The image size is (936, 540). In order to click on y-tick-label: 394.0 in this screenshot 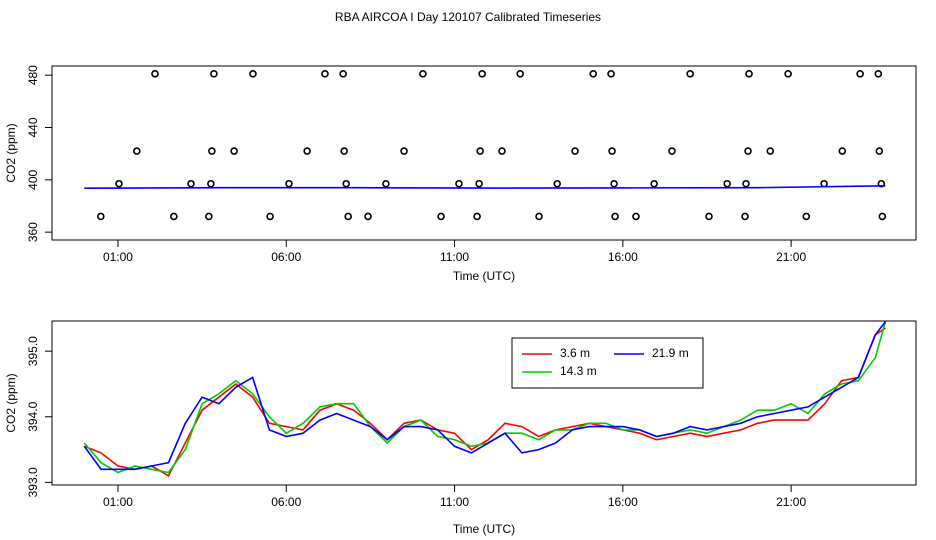, I will do `click(33, 416)`.